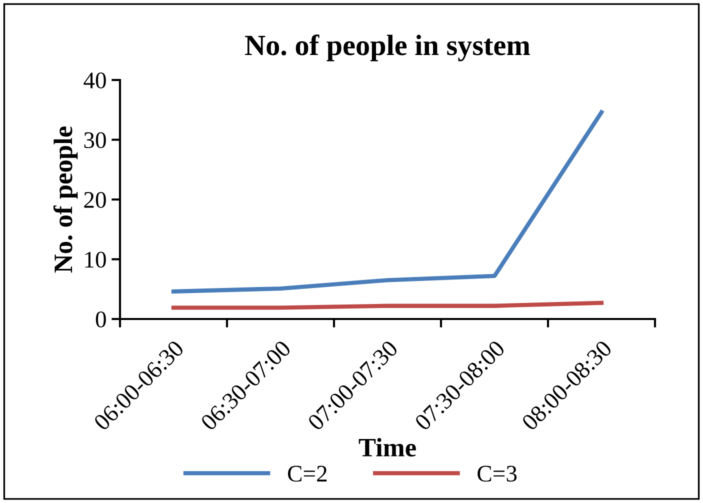 This screenshot has height=503, width=703. Describe the element at coordinates (95, 260) in the screenshot. I see `y-tick-label: 10` at that location.